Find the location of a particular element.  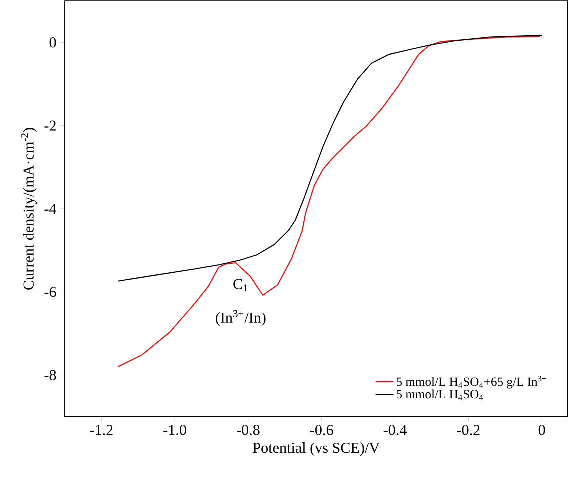

x-axis-title: Potential (vs SCE)/V is located at coordinates (316, 449).